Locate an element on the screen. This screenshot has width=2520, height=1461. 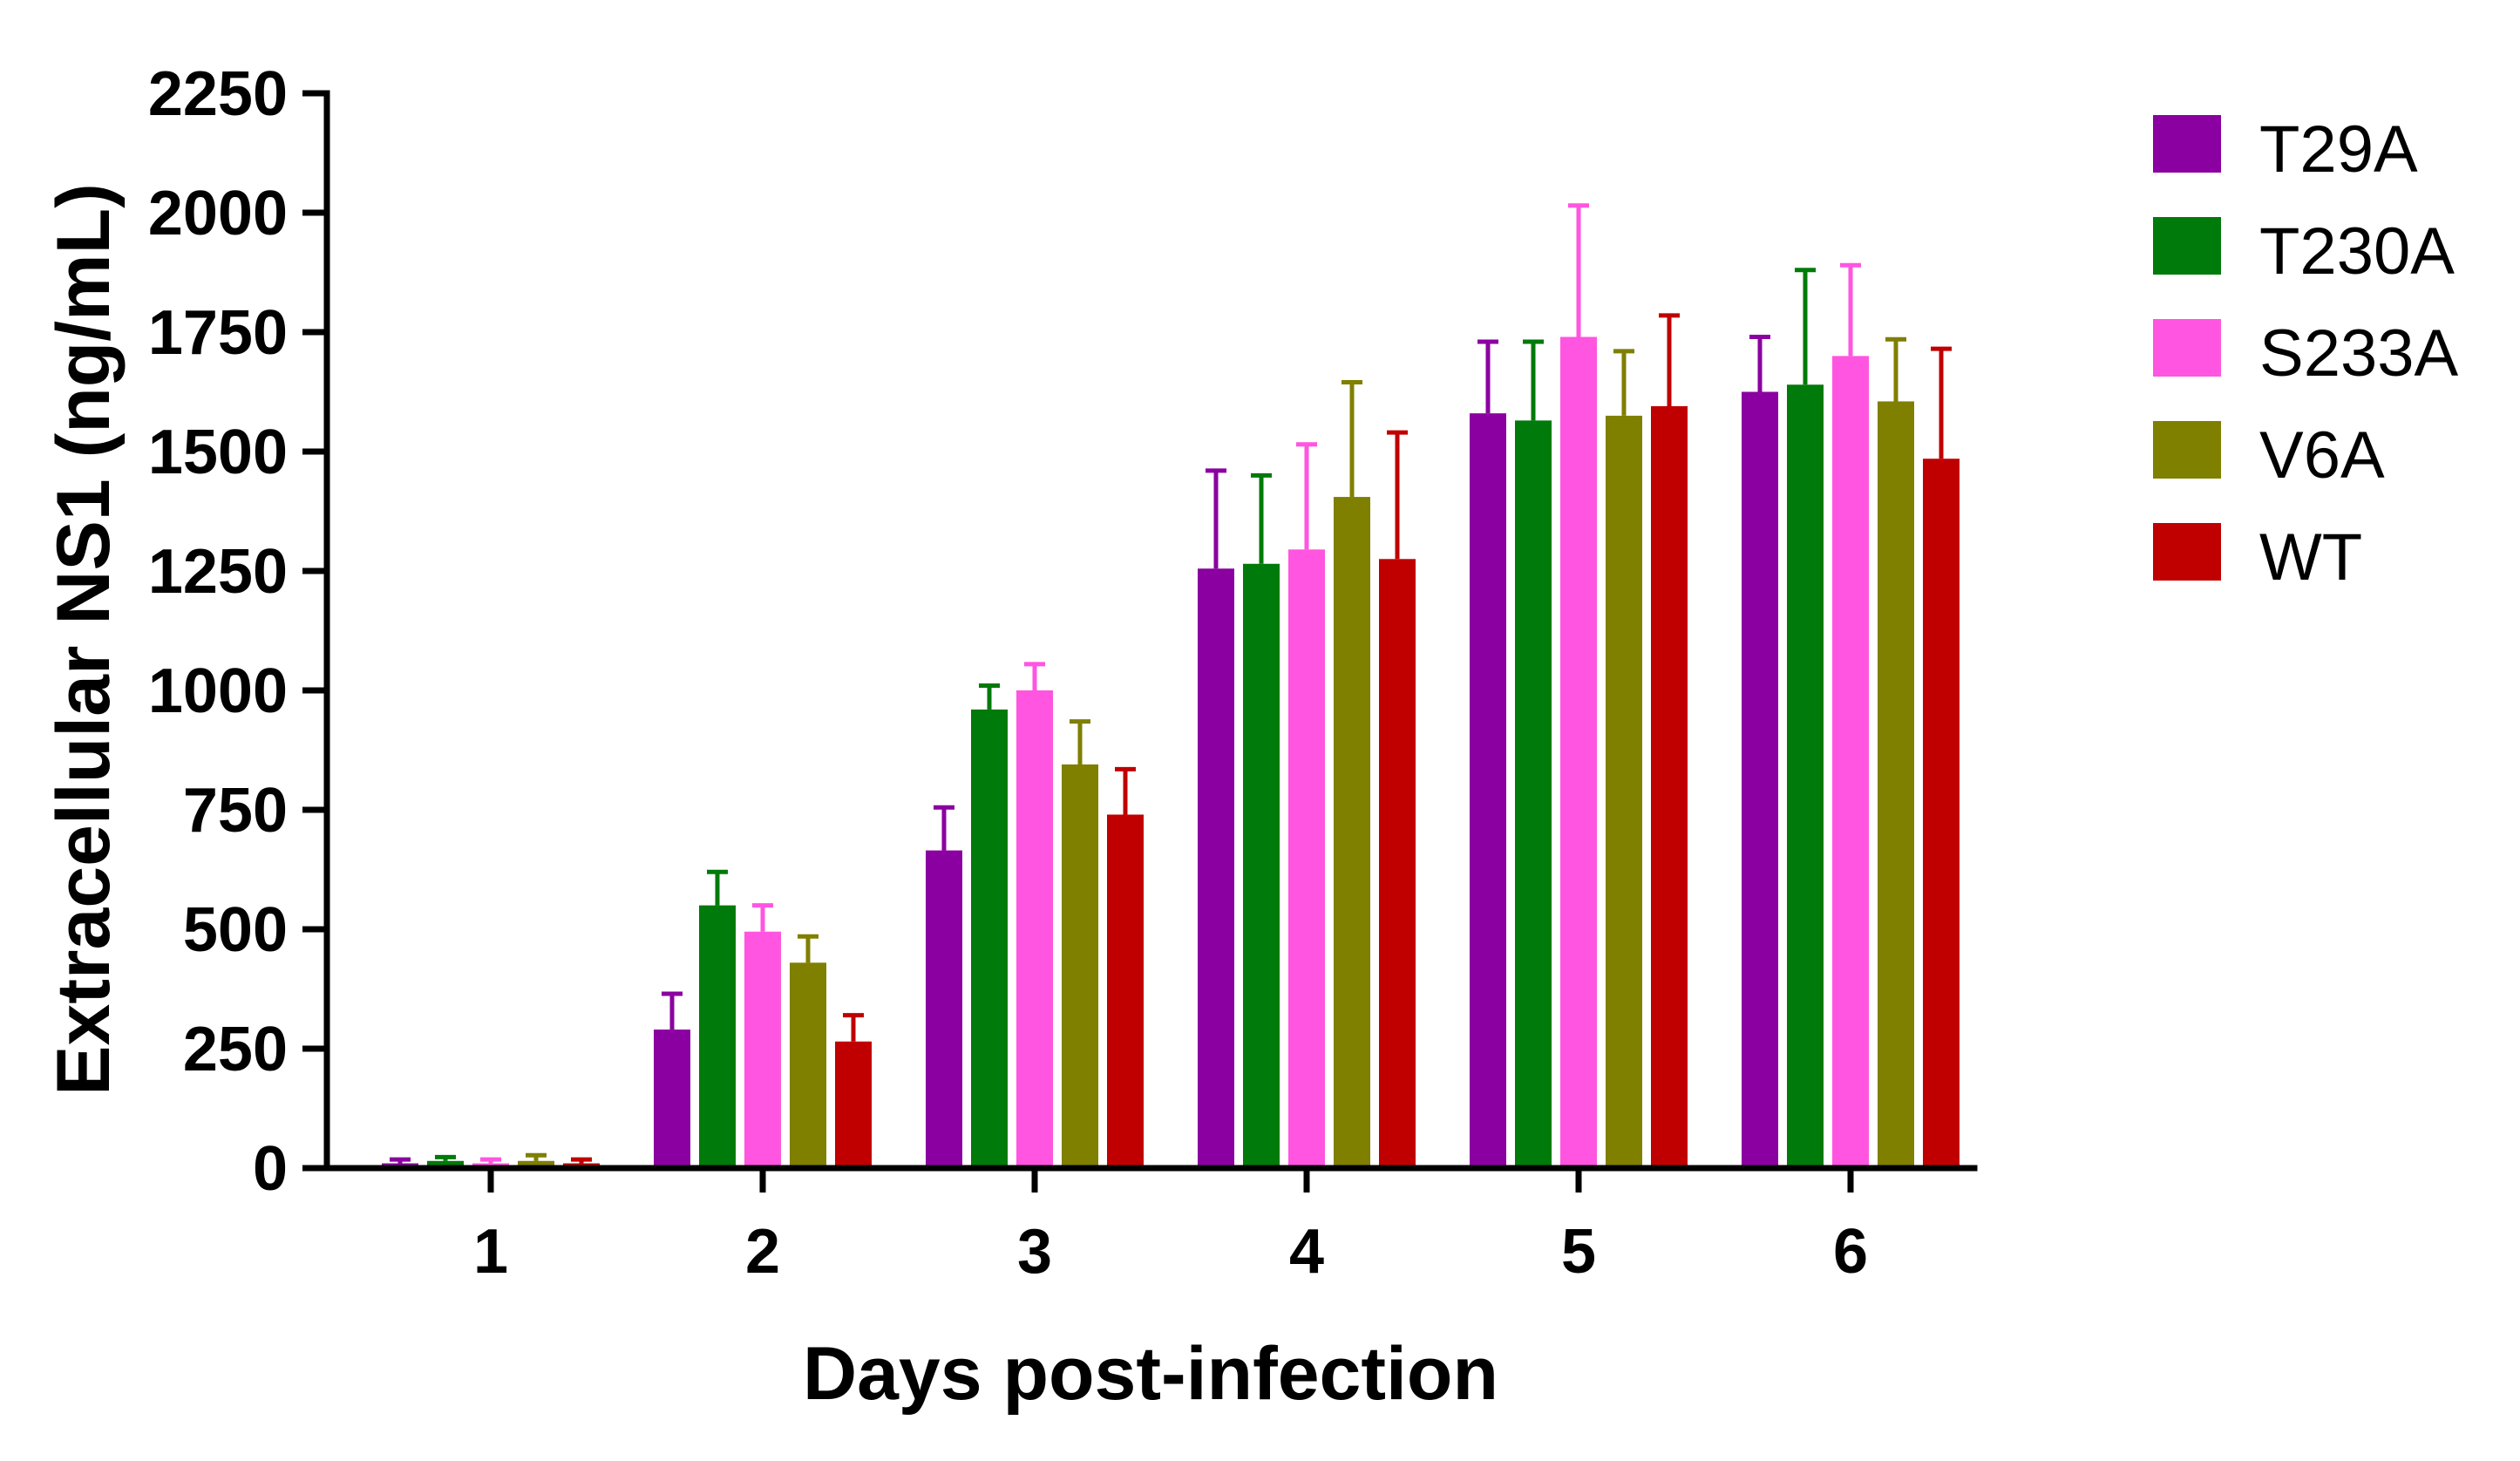
y-tick-label: 0 is located at coordinates (270, 1169).